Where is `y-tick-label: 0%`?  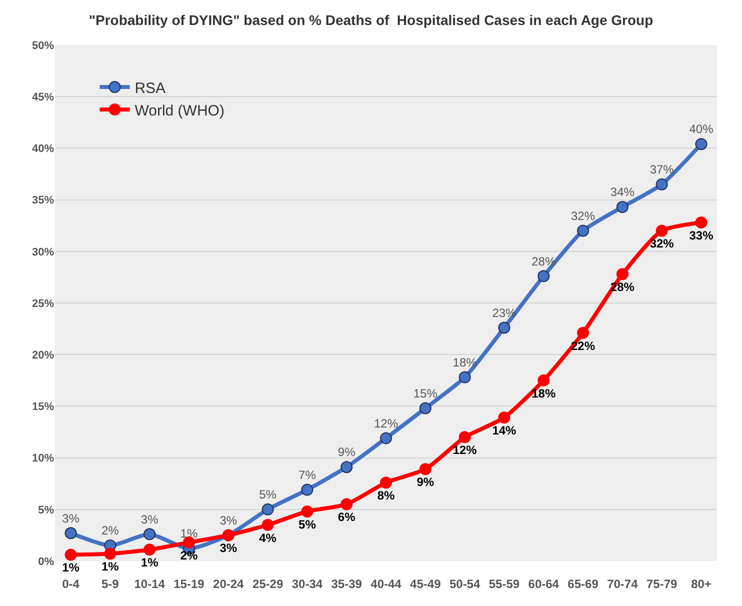
y-tick-label: 0% is located at coordinates (46, 562).